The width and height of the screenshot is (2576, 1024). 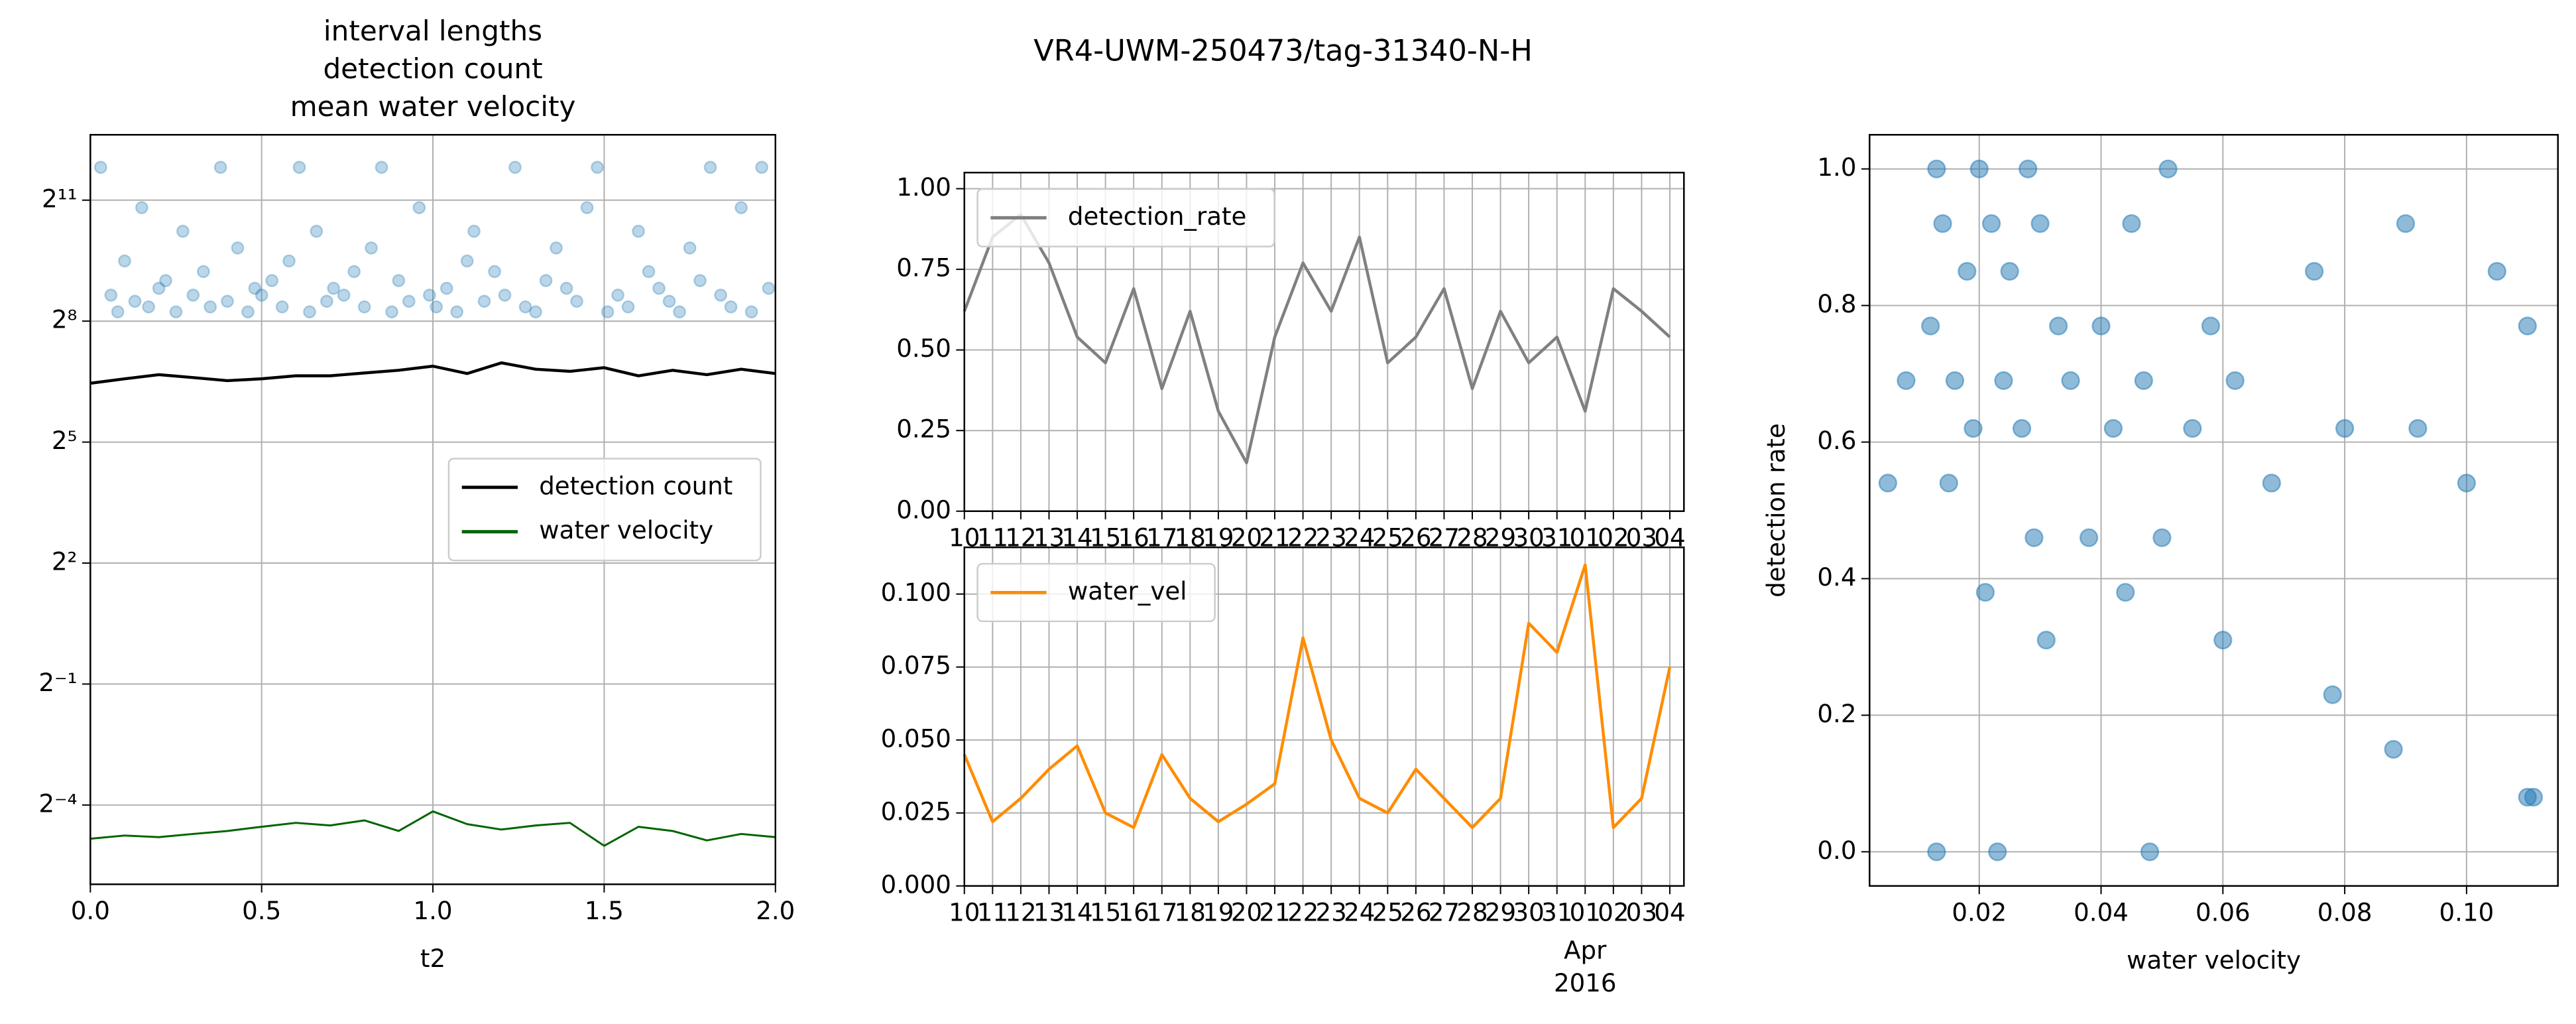 I want to click on y-tick-label: 0.75, so click(x=924, y=268).